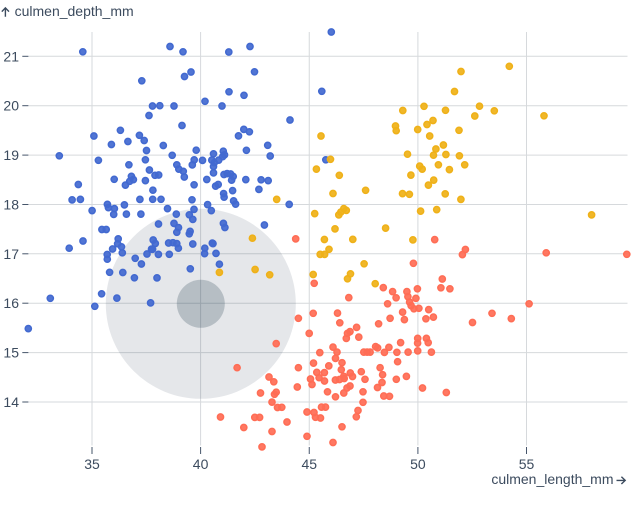 Image resolution: width=640 pixels, height=508 pixels. What do you see at coordinates (92, 464) in the screenshot?
I see `svg-text: 35` at bounding box center [92, 464].